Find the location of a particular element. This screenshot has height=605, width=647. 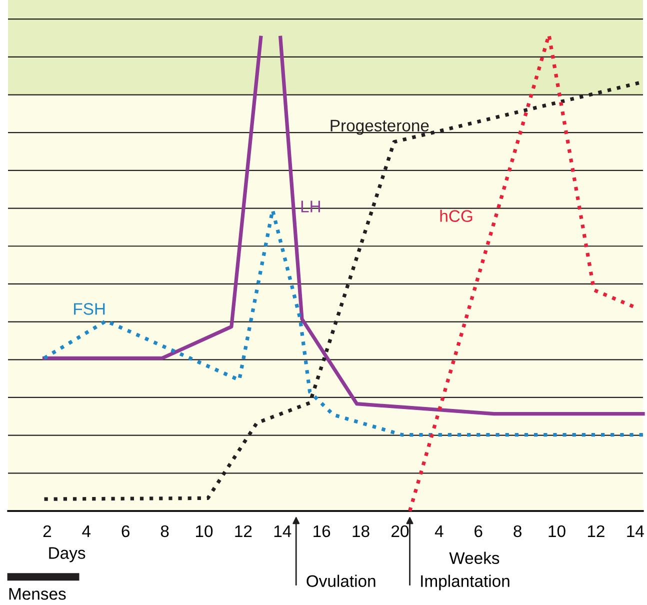

text: Ovulation is located at coordinates (341, 581).